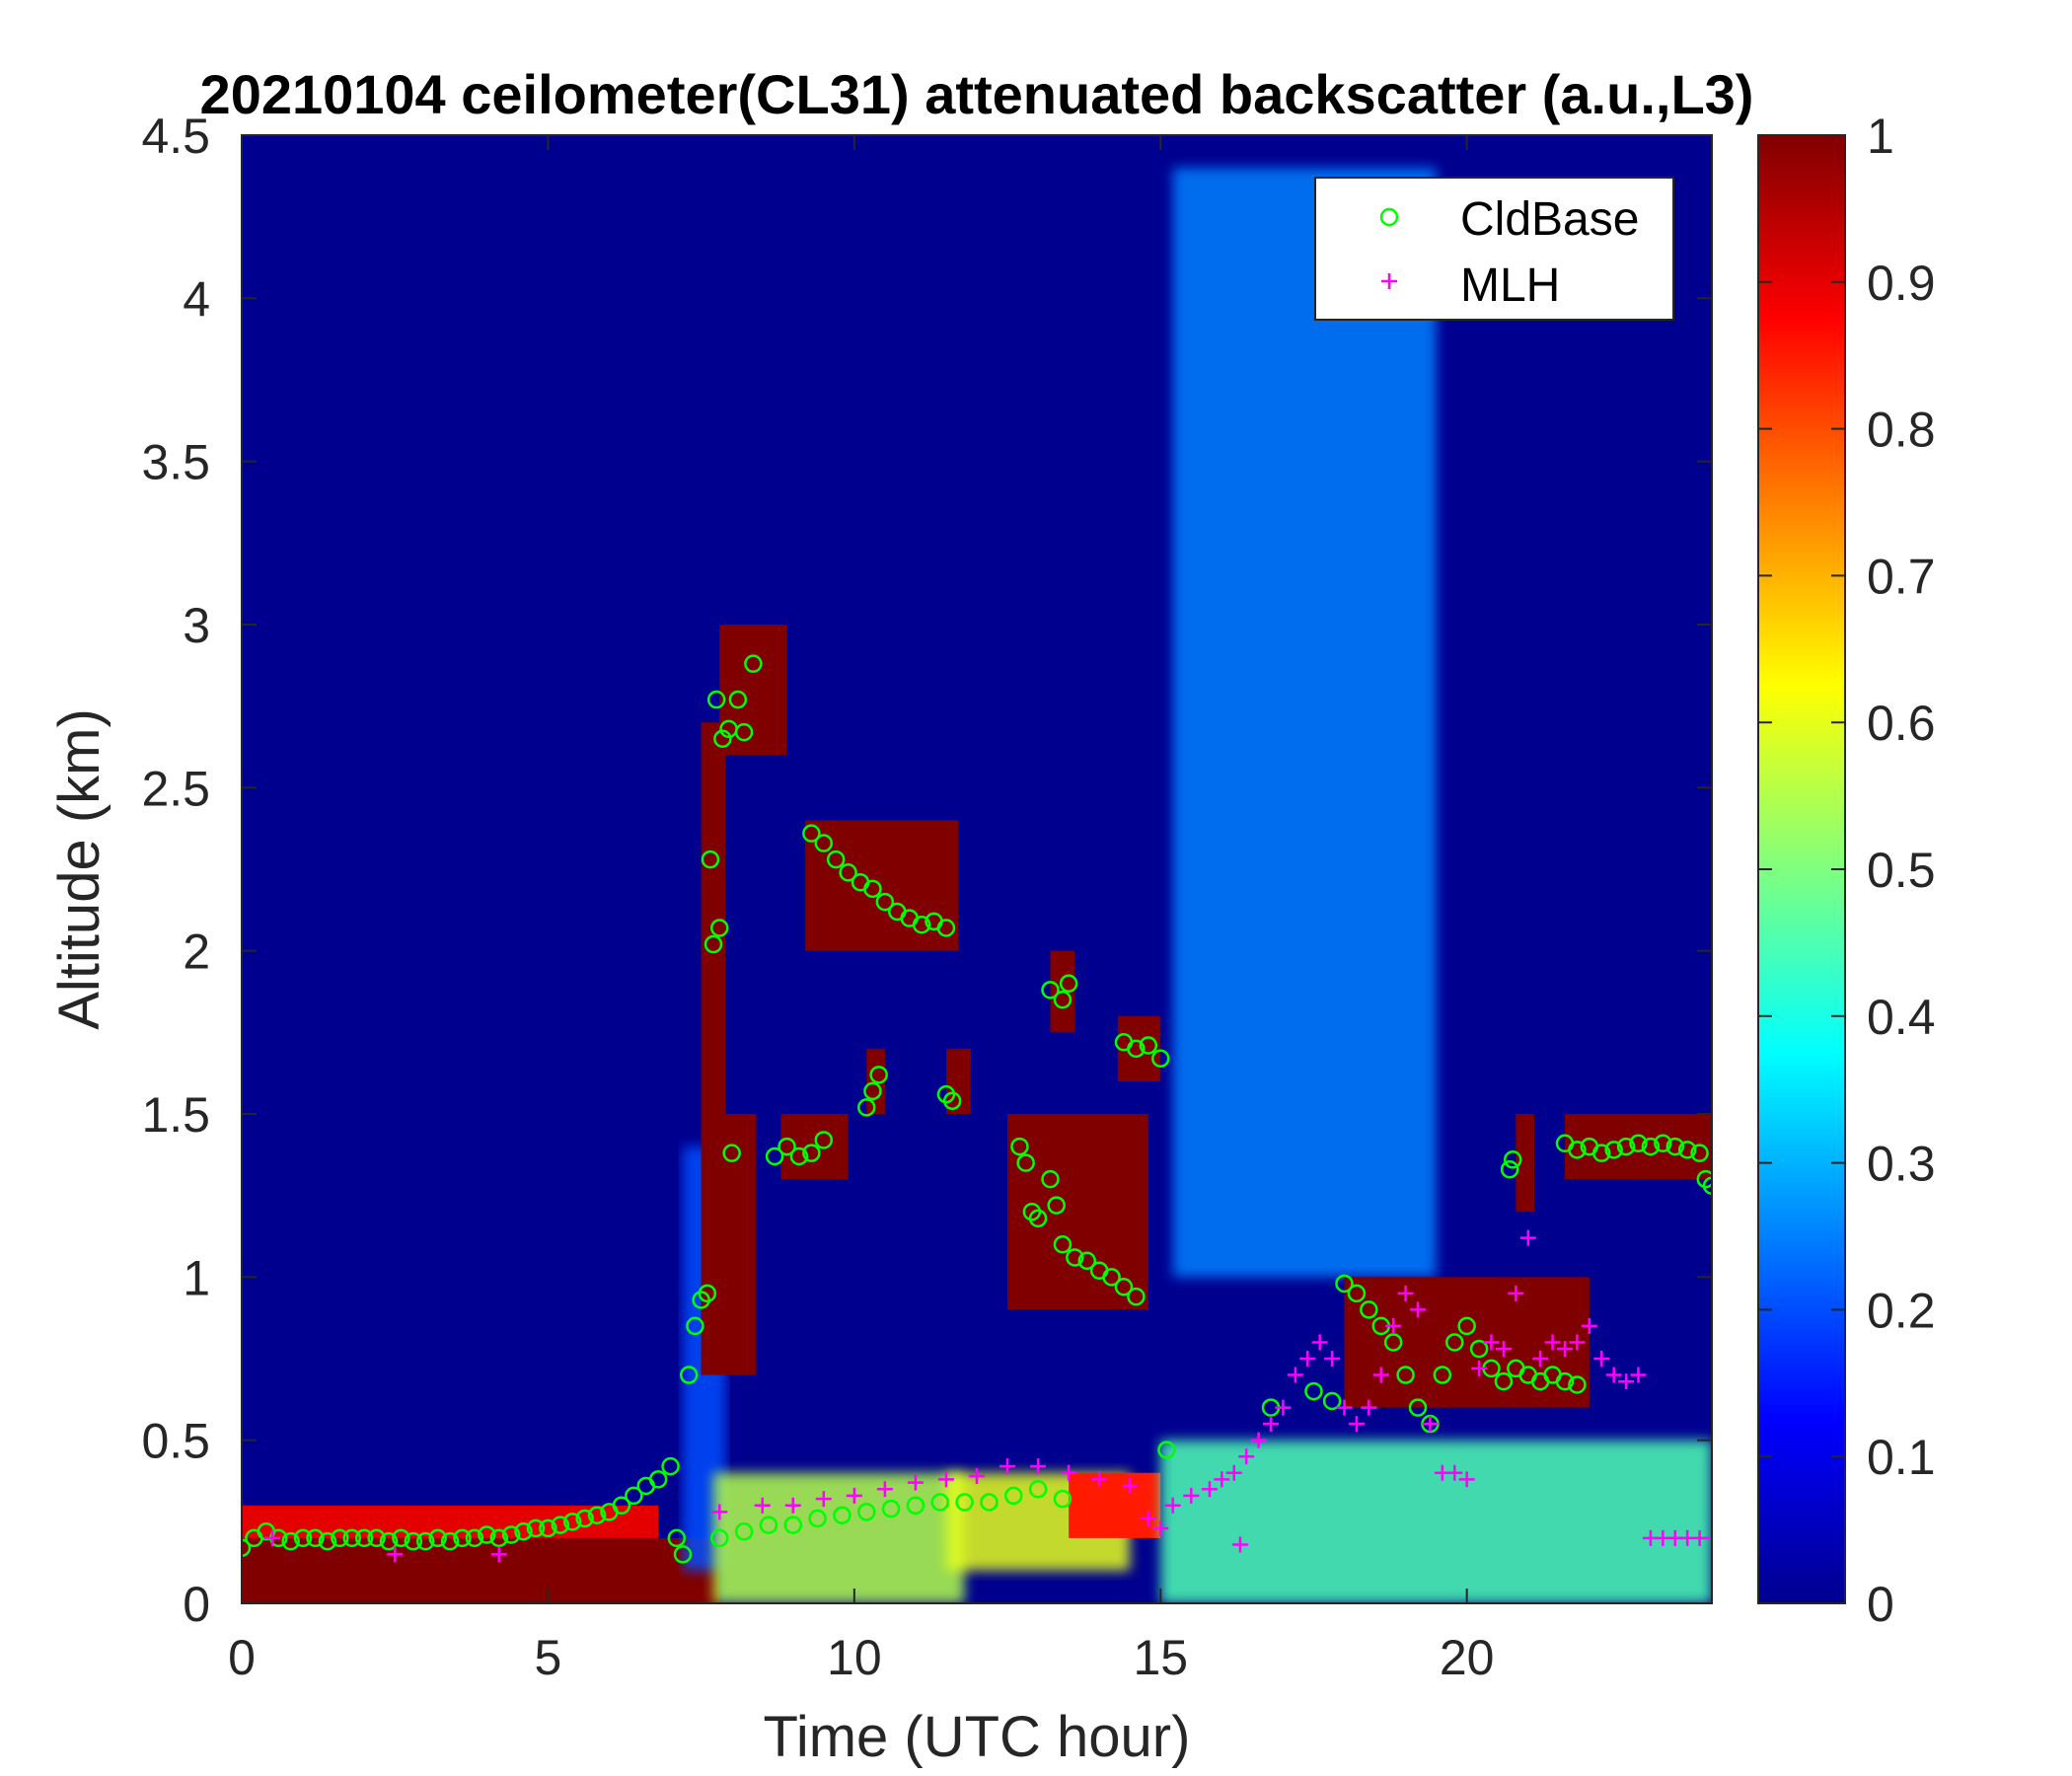  Describe the element at coordinates (1494, 249) in the screenshot. I see `legend-box` at that location.